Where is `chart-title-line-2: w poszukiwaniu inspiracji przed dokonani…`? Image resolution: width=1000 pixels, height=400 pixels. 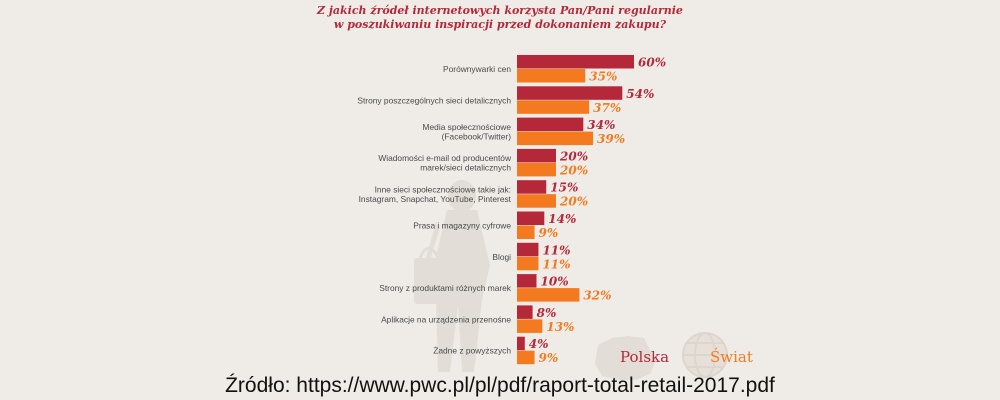
chart-title-line-2: w poszukiwaniu inspiracji przed dokonani… is located at coordinates (500, 24).